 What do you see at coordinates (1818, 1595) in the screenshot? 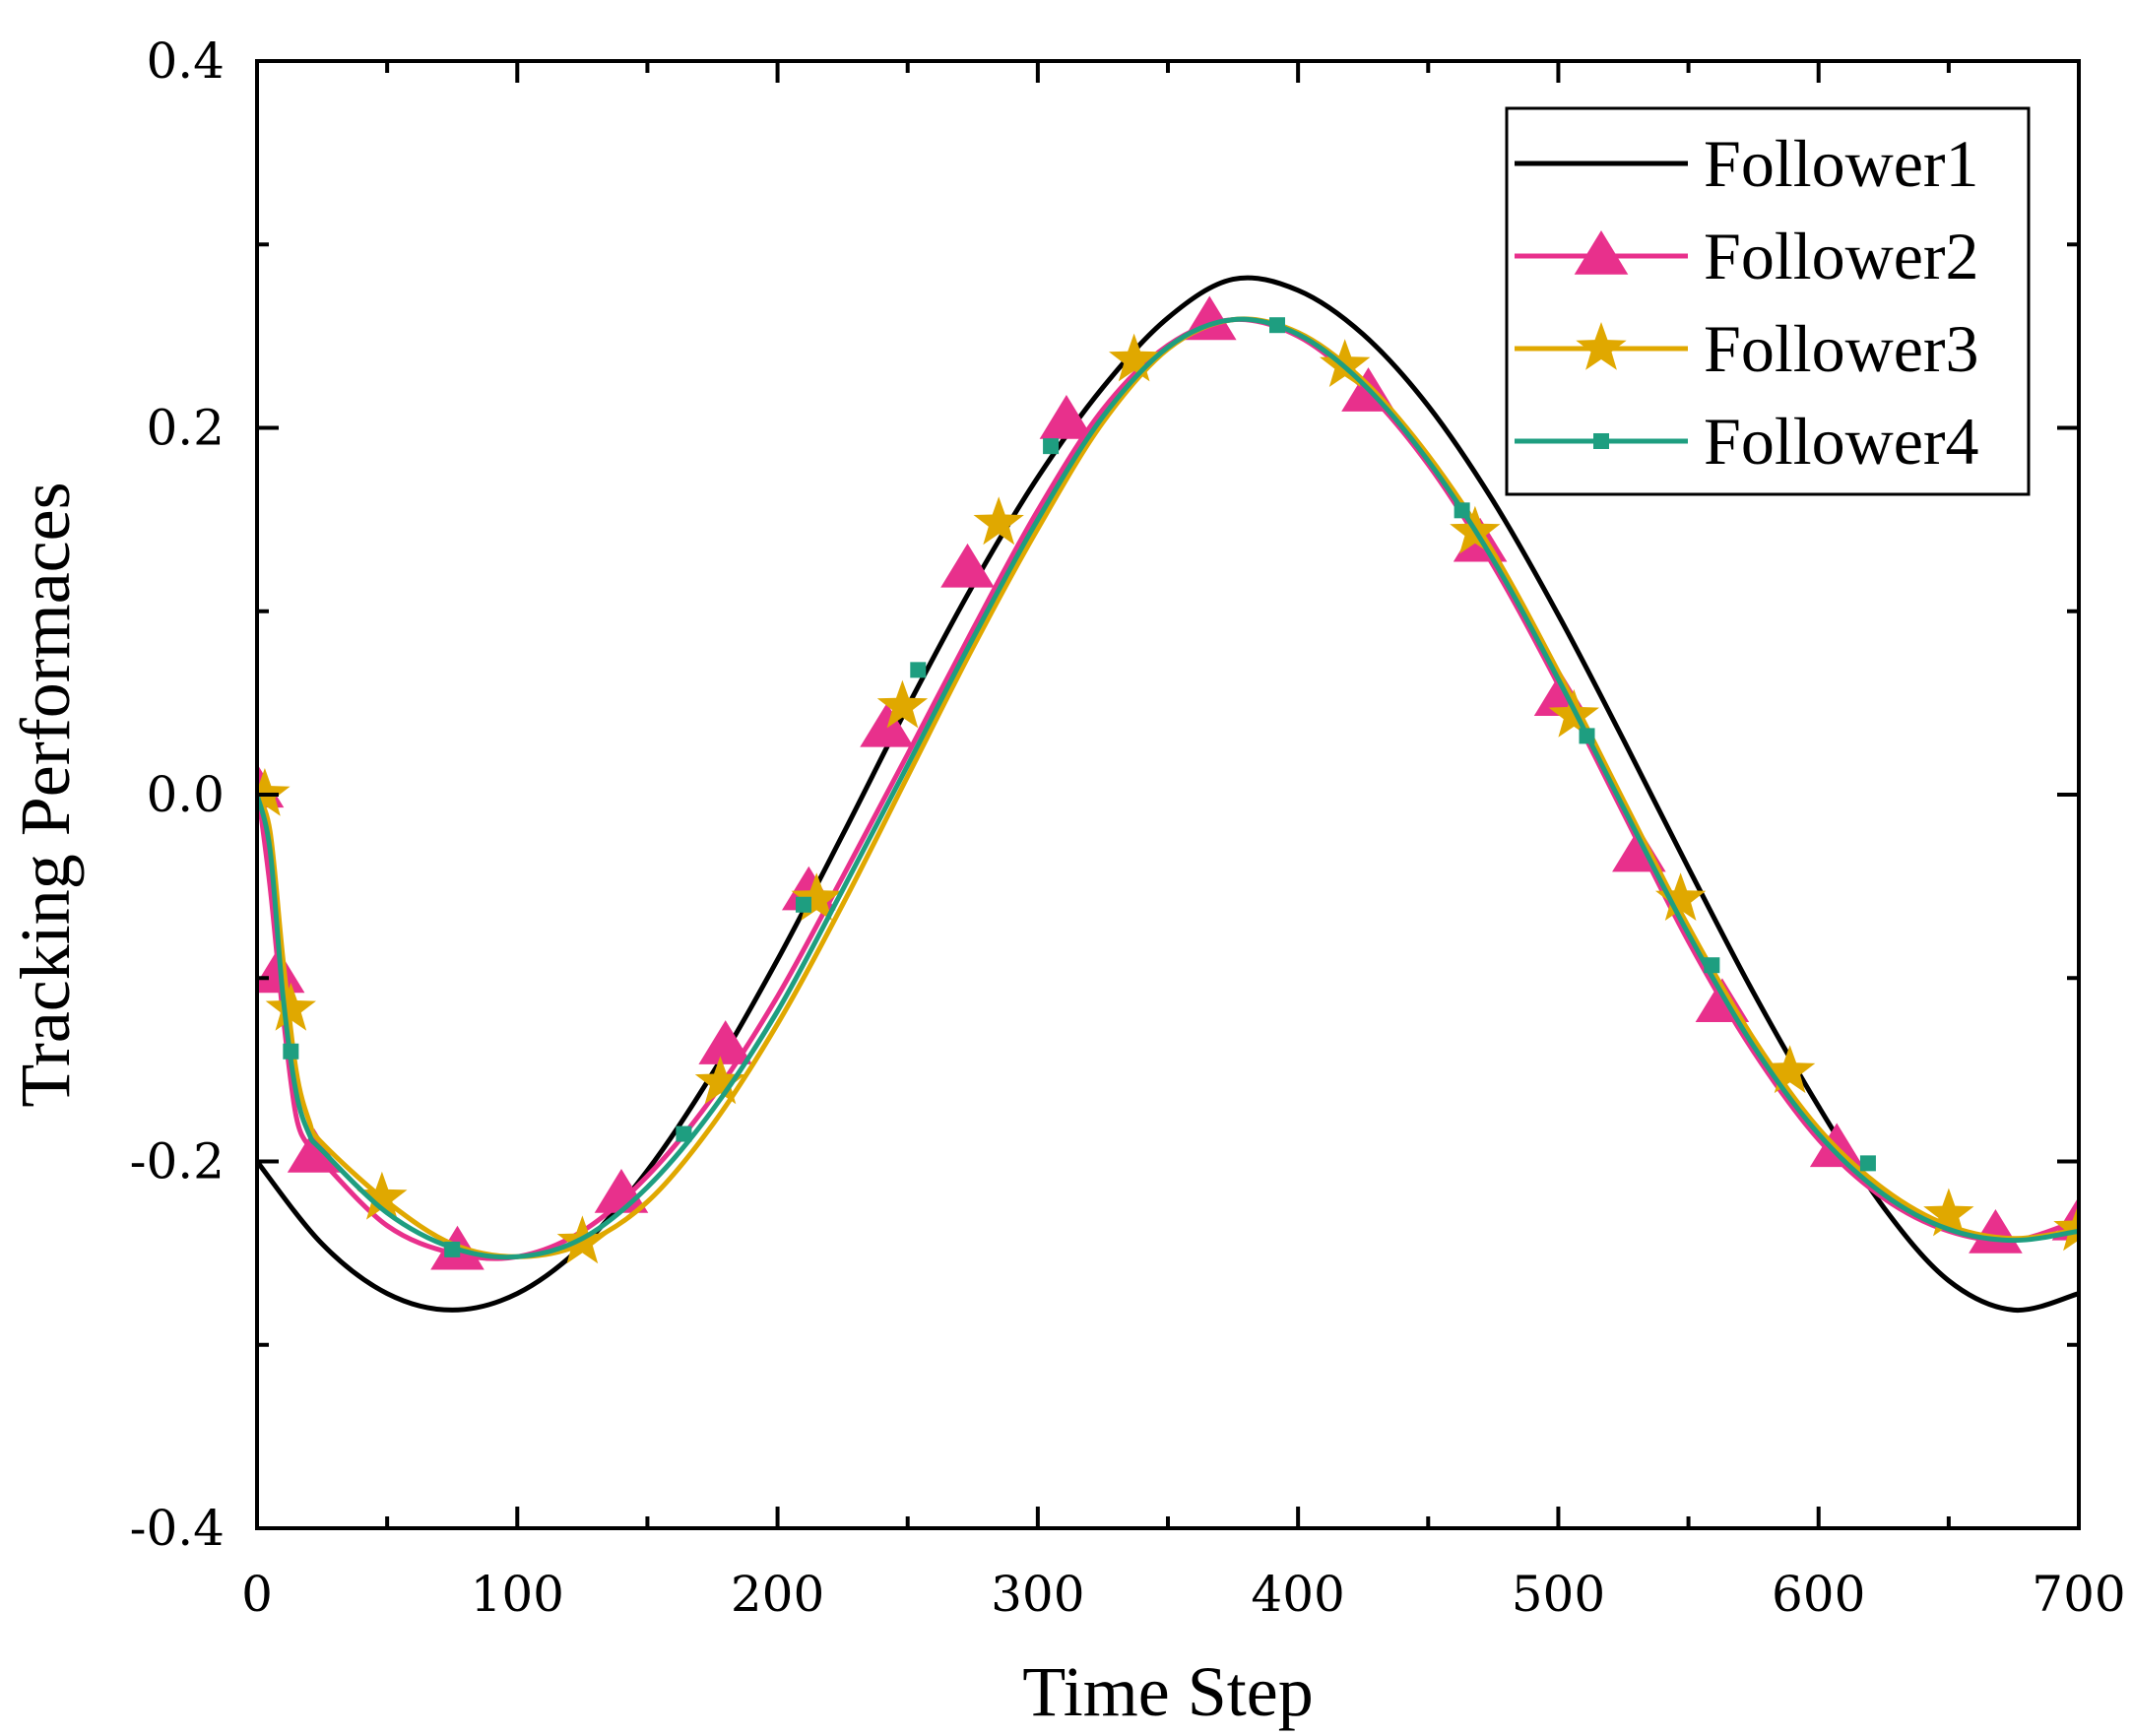
I see `x-tick-label: 600` at bounding box center [1818, 1595].